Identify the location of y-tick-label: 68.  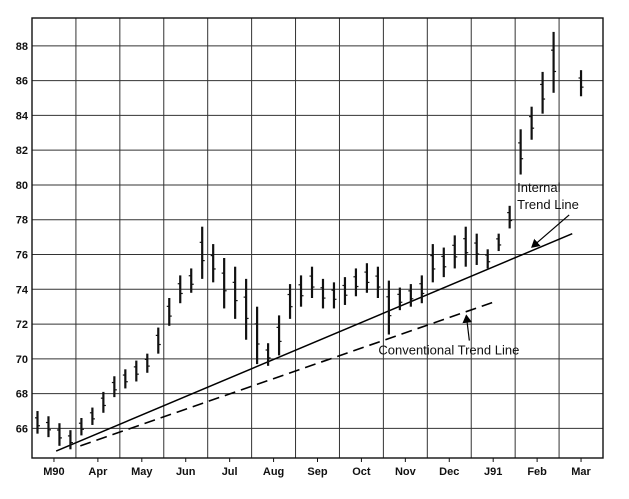
(22, 395).